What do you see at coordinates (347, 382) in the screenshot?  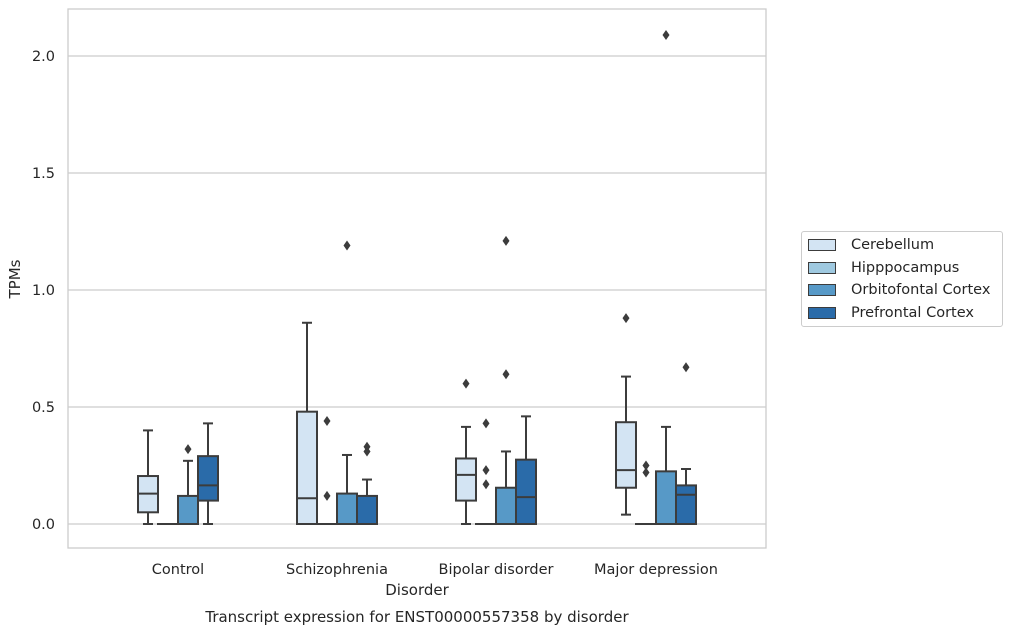 I see `box-orbitofontal-cortex-schizophrenia` at bounding box center [347, 382].